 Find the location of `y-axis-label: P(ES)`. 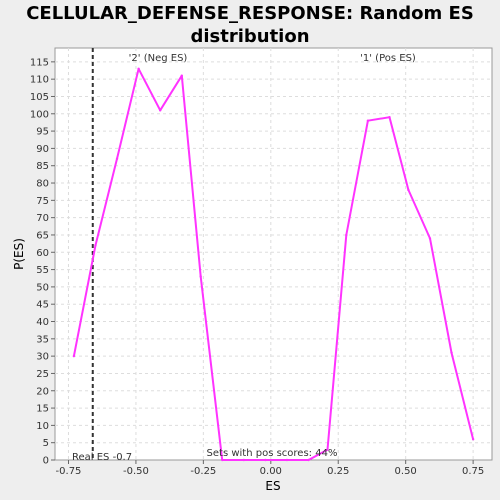

y-axis-label: P(ES) is located at coordinates (19, 254).